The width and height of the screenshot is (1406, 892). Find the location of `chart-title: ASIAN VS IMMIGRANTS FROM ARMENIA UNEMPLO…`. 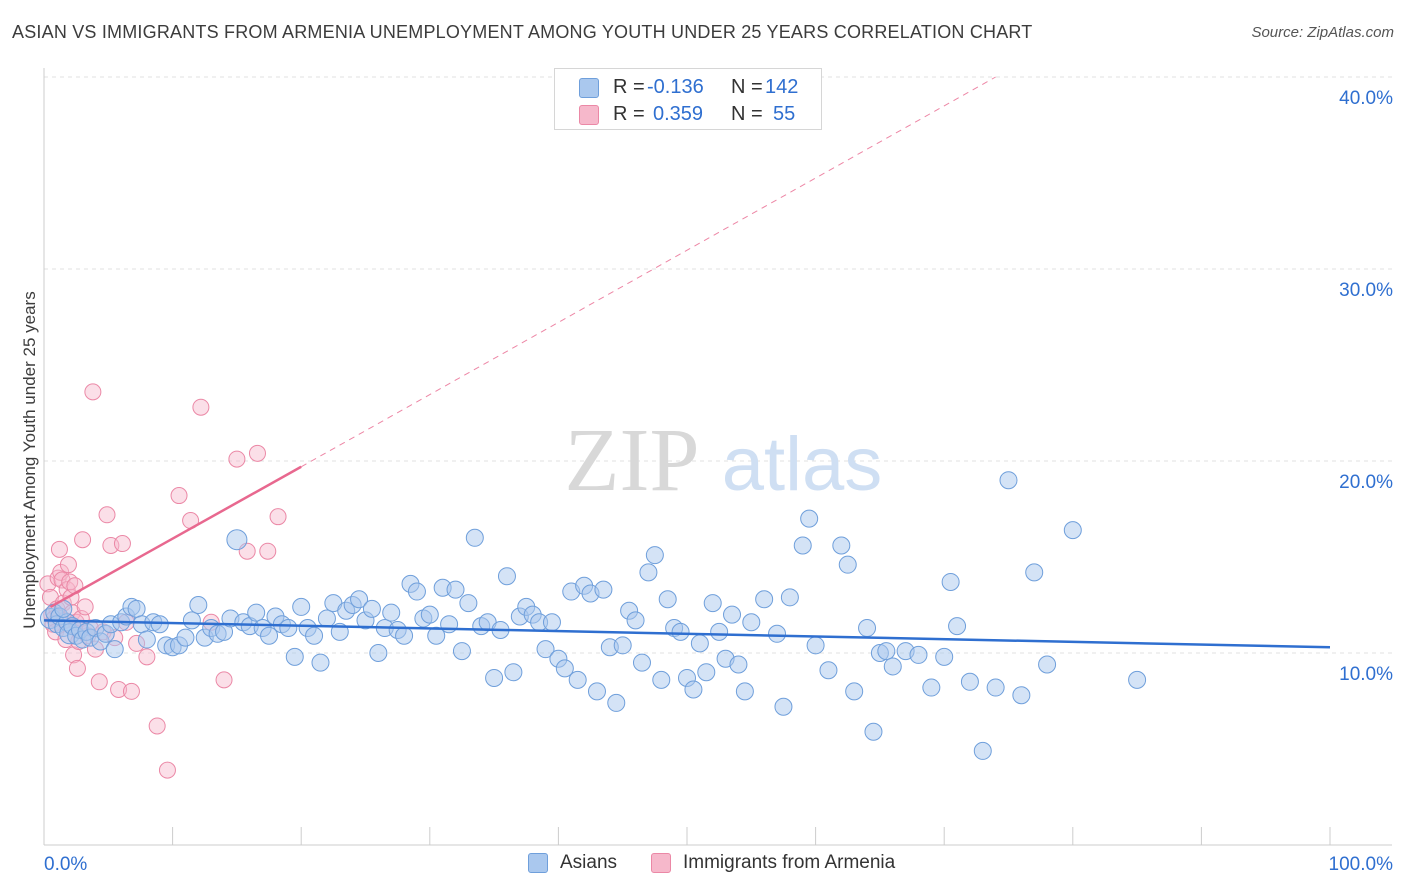

chart-title: ASIAN VS IMMIGRANTS FROM ARMENIA UNEMPLO… is located at coordinates (522, 32).